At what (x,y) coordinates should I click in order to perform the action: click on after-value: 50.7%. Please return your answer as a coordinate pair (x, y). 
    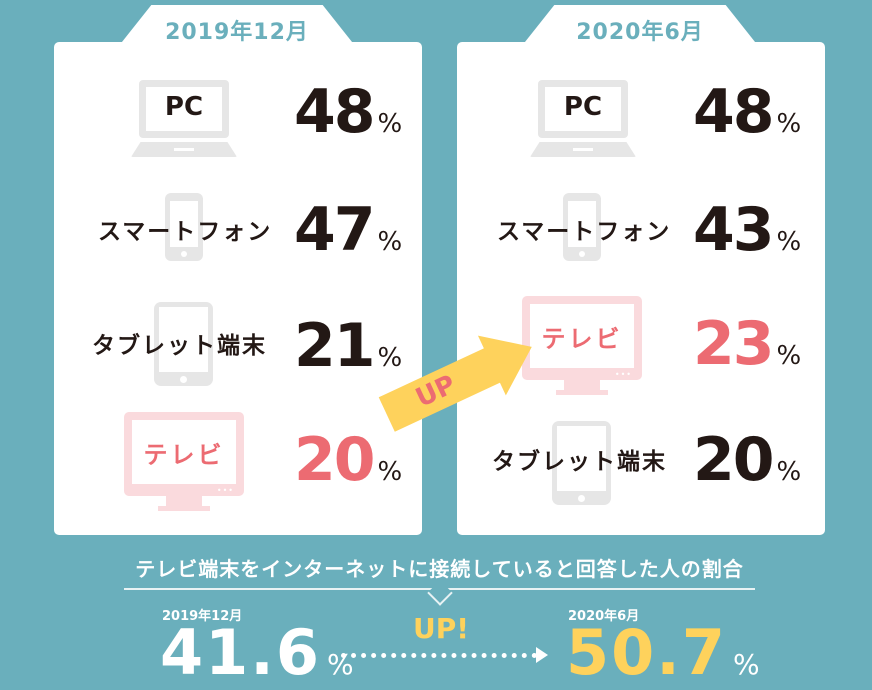
    Looking at the image, I should click on (664, 652).